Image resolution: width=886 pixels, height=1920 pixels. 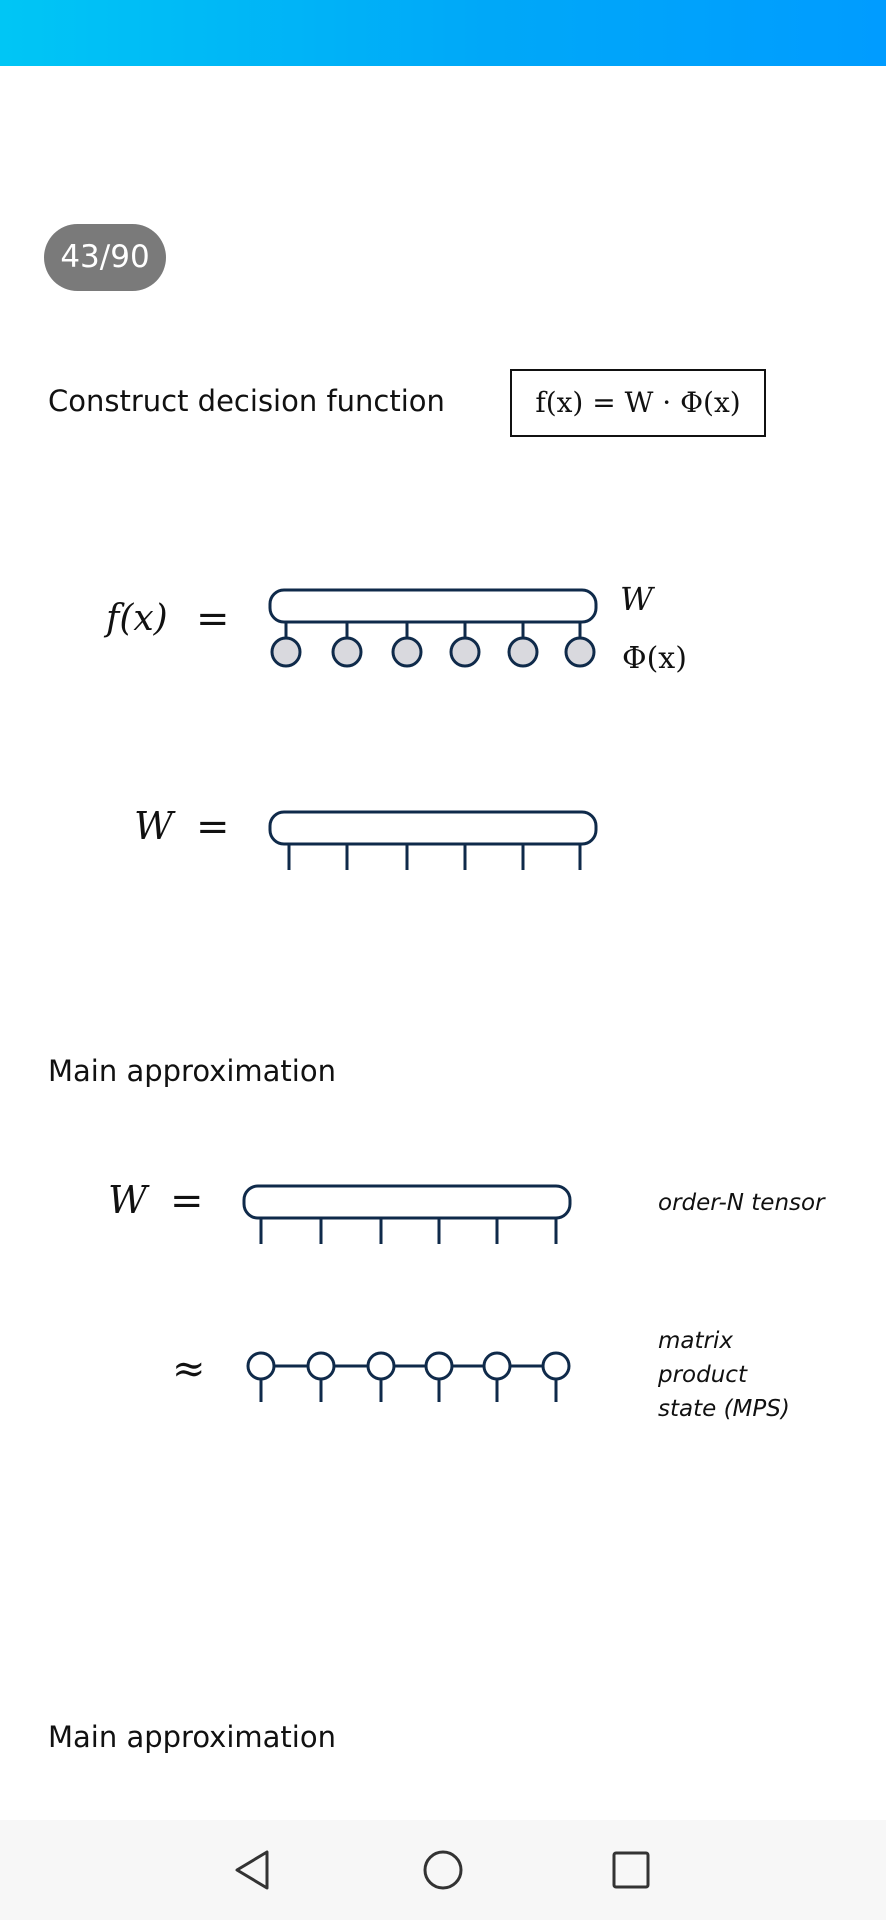 What do you see at coordinates (187, 1201) in the screenshot?
I see `eq3-equals: =` at bounding box center [187, 1201].